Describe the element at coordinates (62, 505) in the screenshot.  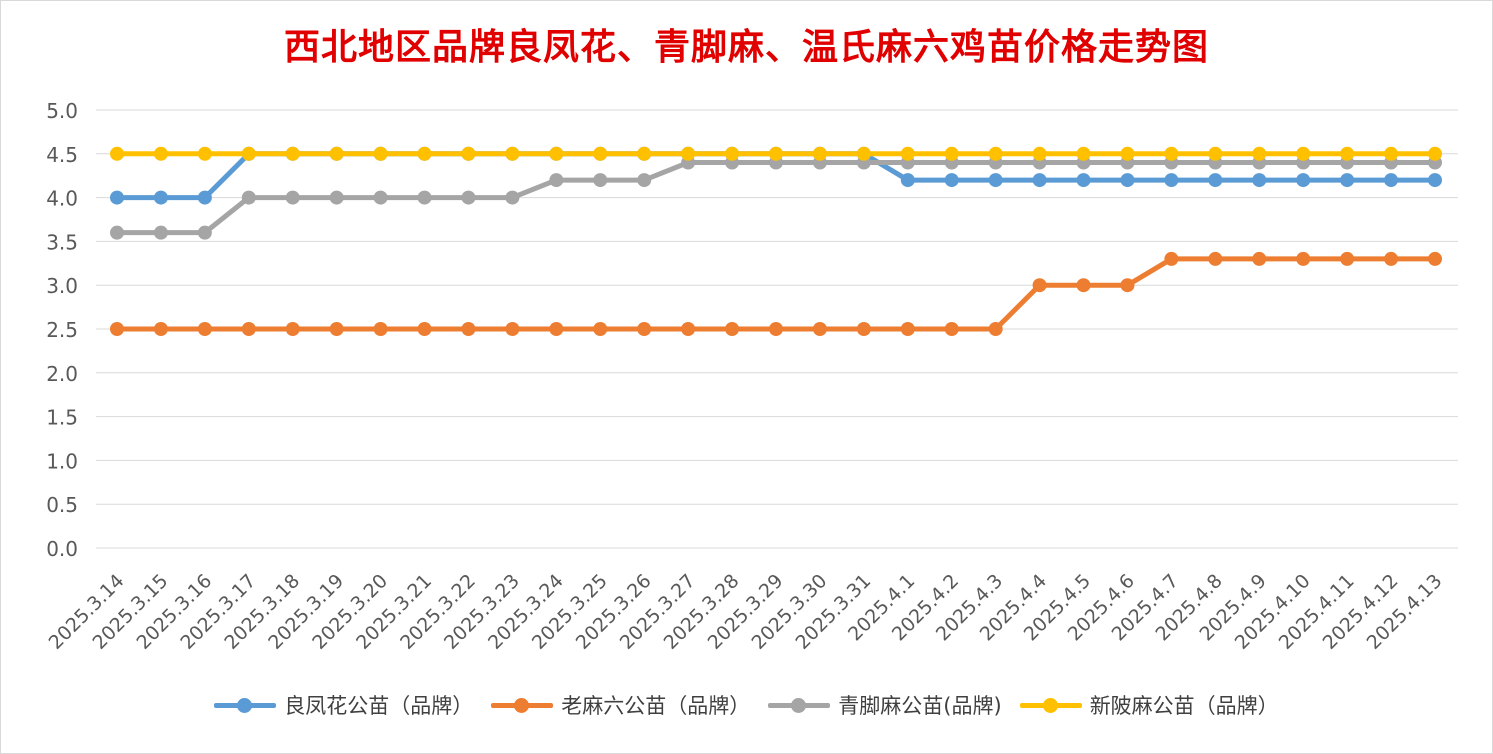
I see `y-tick-label: 0.5` at that location.